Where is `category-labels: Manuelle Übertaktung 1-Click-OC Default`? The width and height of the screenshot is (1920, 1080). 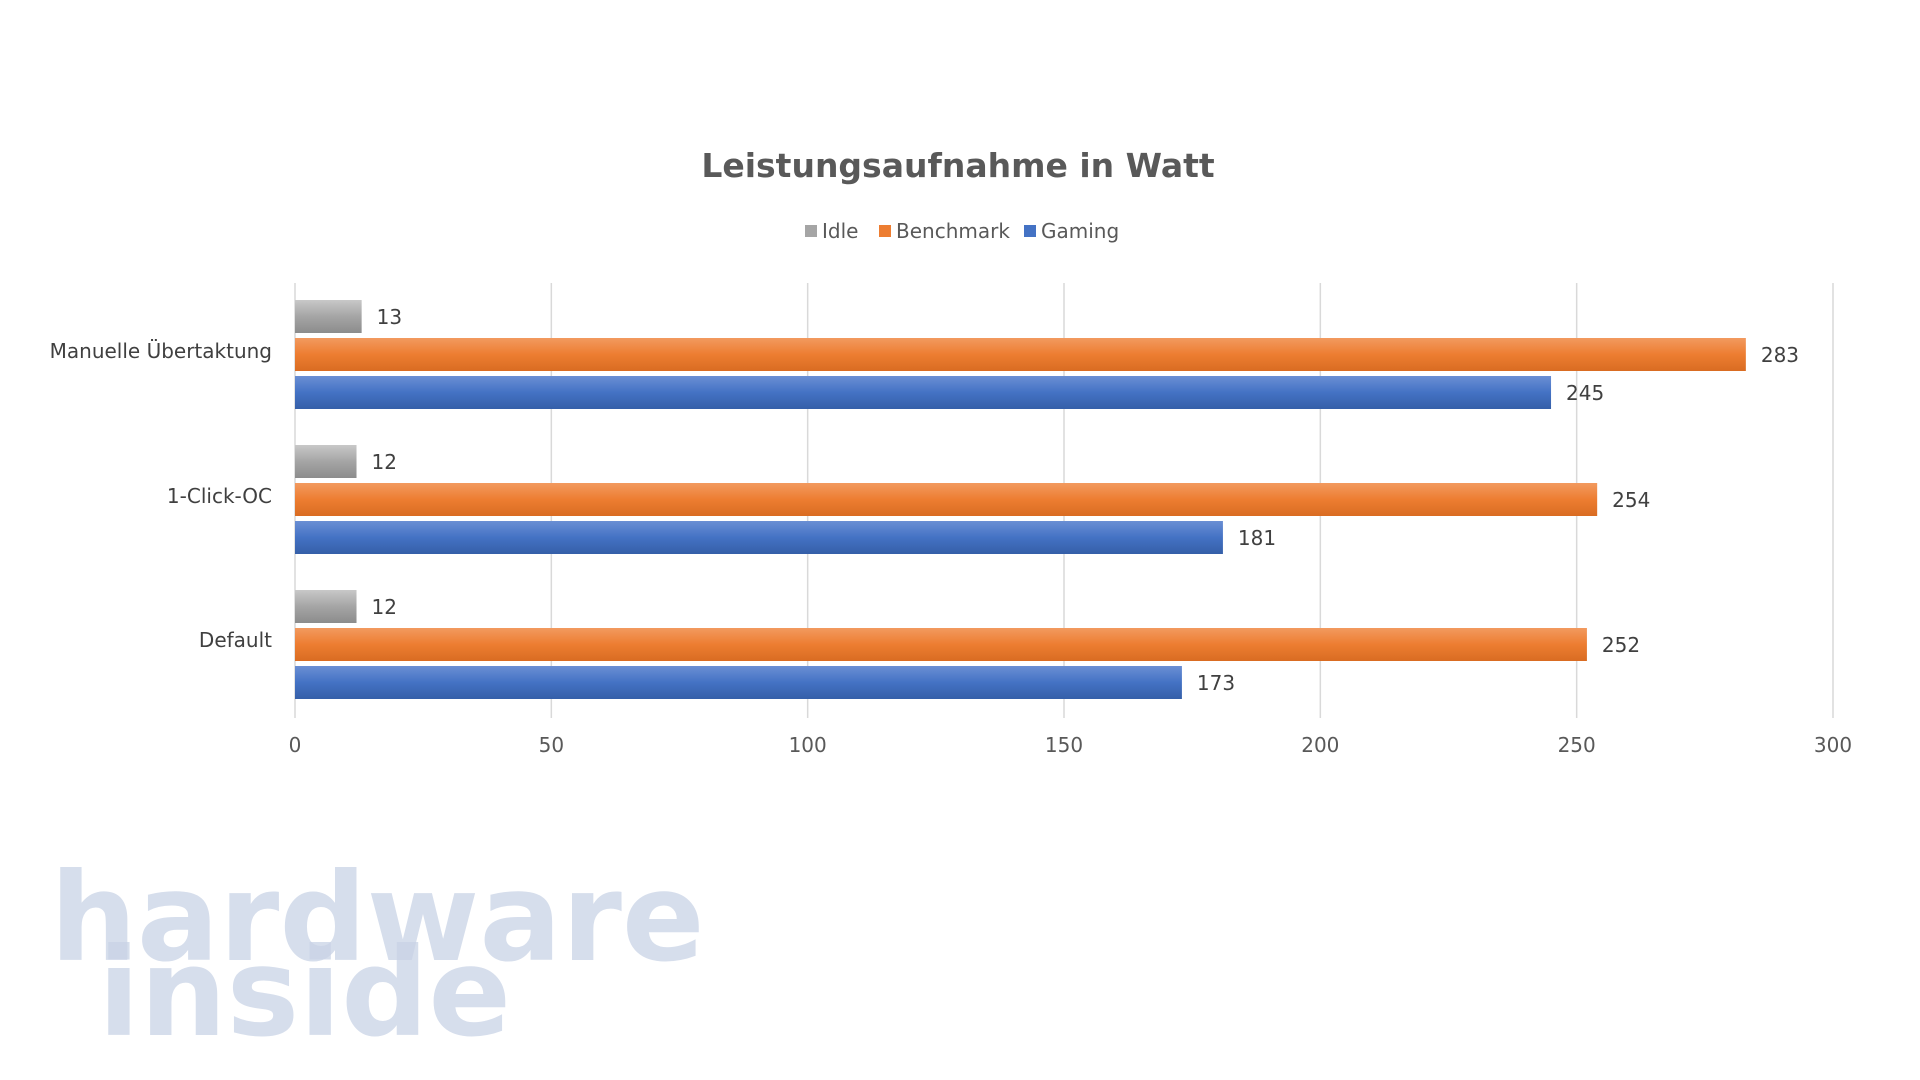
category-labels: Manuelle Übertaktung 1-Click-OC Default is located at coordinates (161, 495).